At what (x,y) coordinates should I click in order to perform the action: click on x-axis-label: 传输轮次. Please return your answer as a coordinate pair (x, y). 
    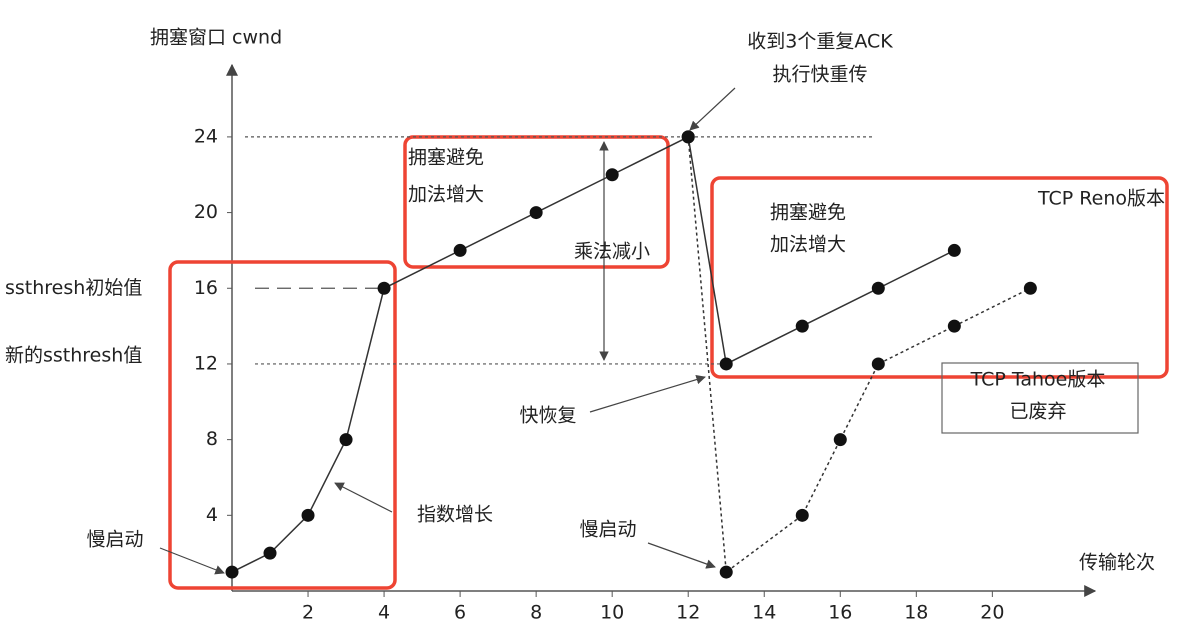
    Looking at the image, I should click on (1117, 563).